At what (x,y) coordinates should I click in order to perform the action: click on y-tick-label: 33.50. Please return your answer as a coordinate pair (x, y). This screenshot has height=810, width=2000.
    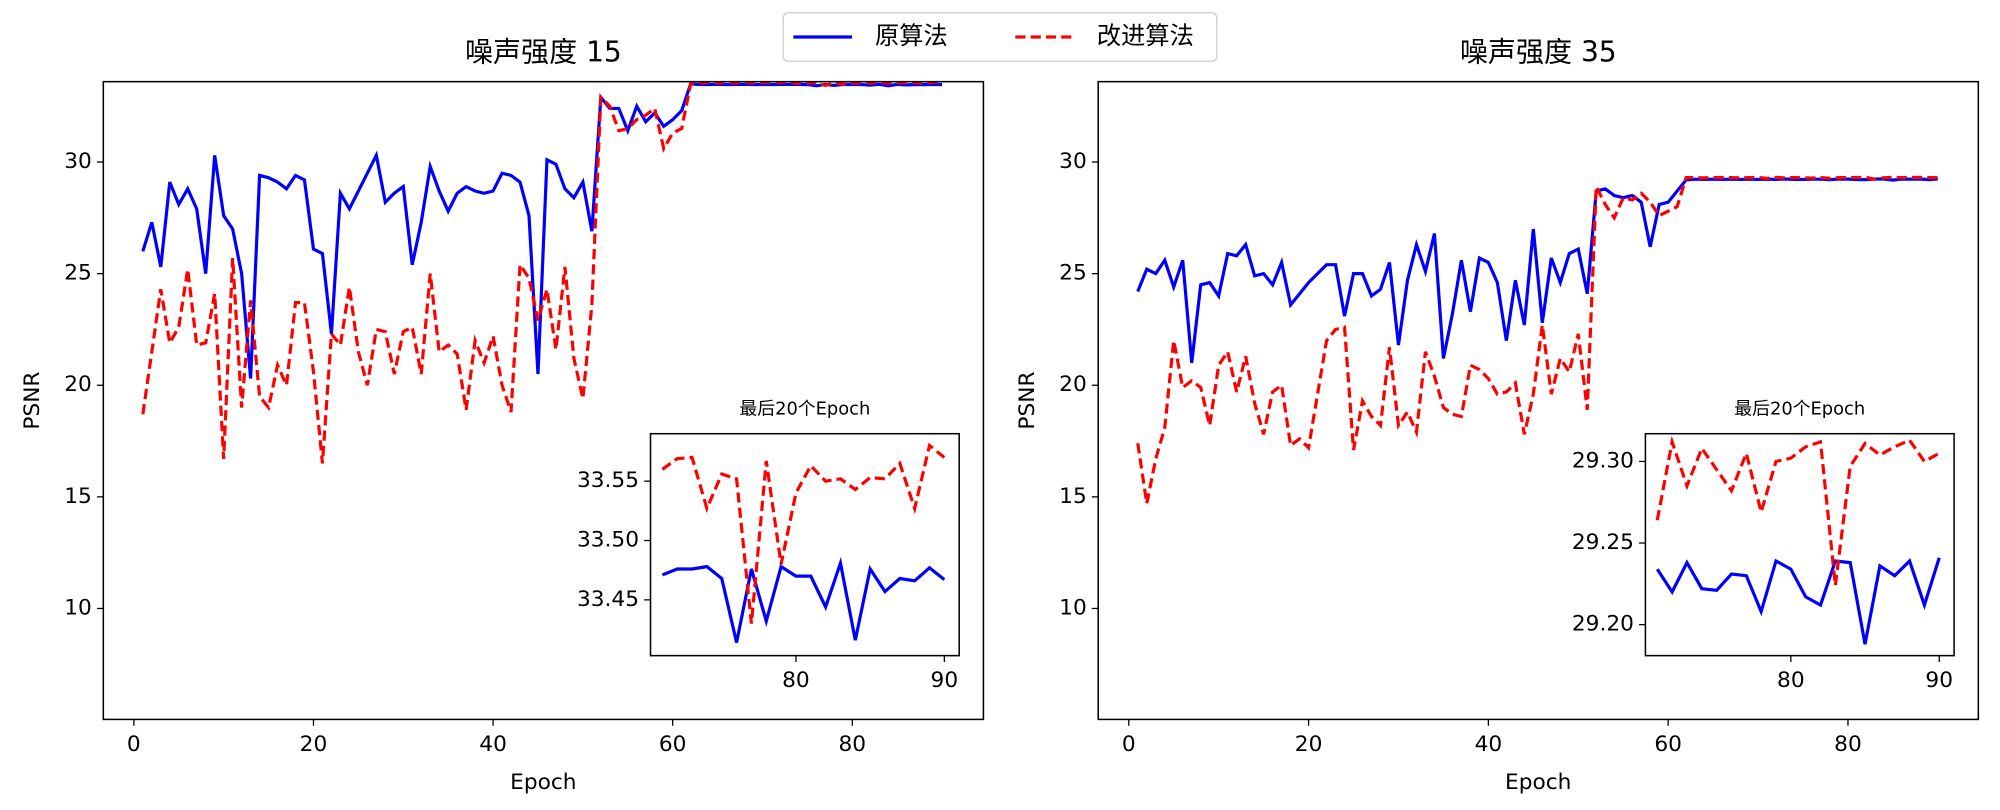
    Looking at the image, I should click on (608, 540).